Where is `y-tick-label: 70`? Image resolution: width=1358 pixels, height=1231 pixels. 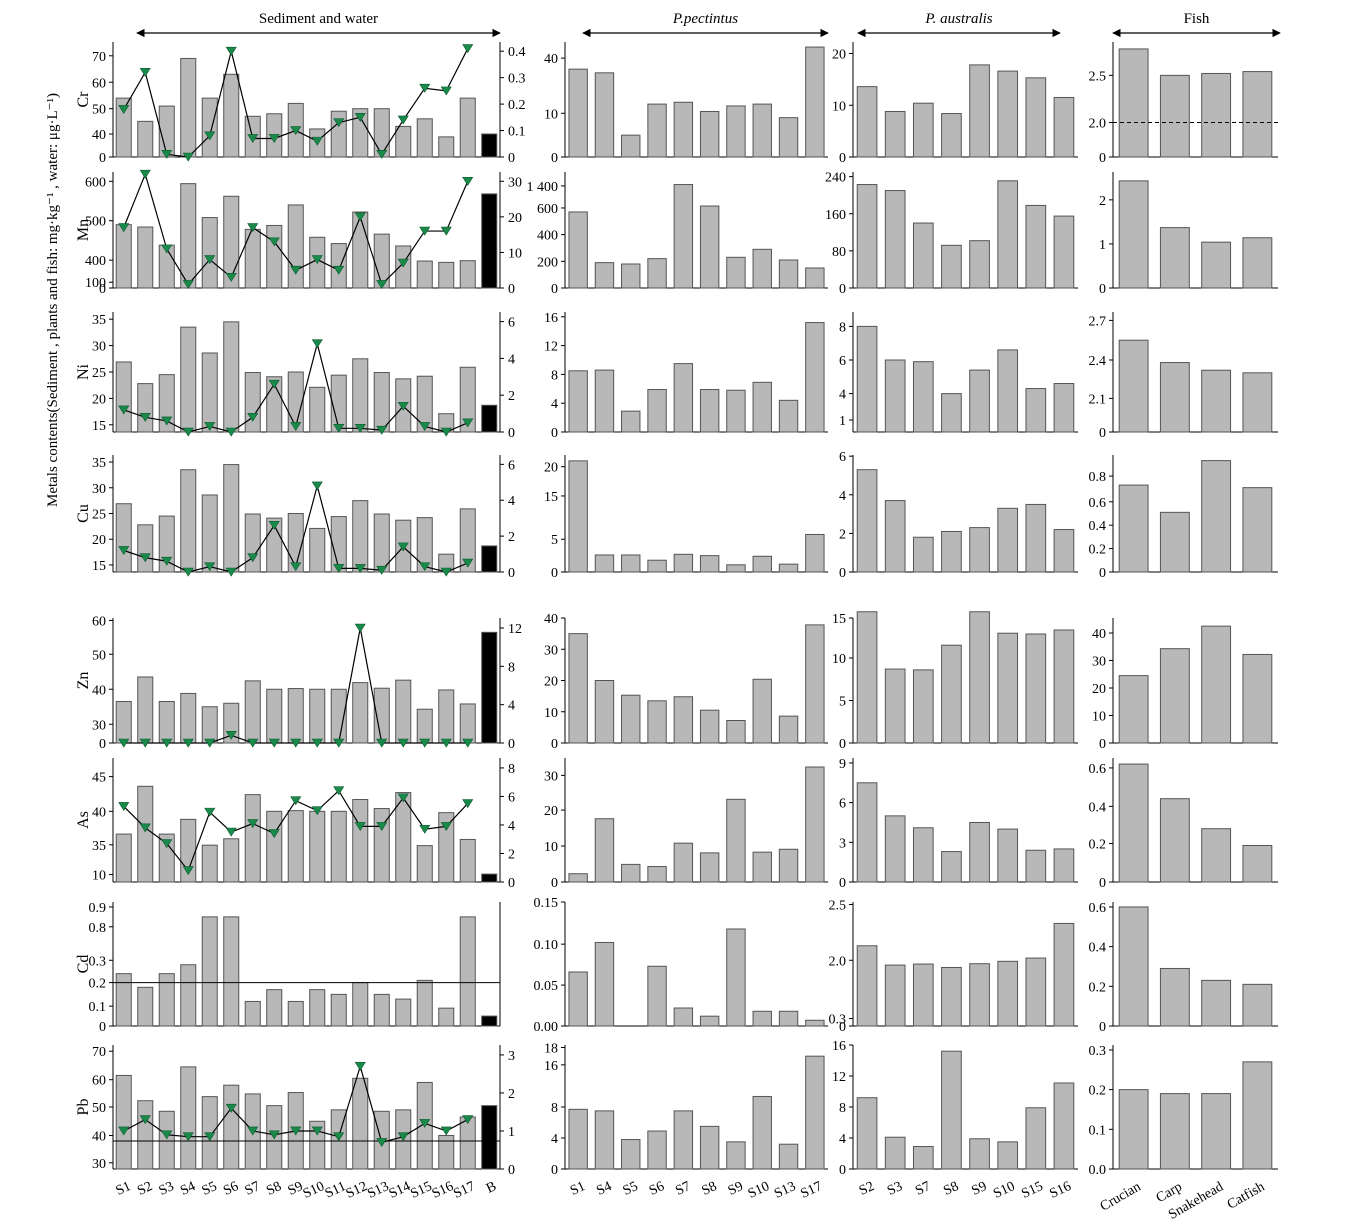
y-tick-label: 70 is located at coordinates (99, 57).